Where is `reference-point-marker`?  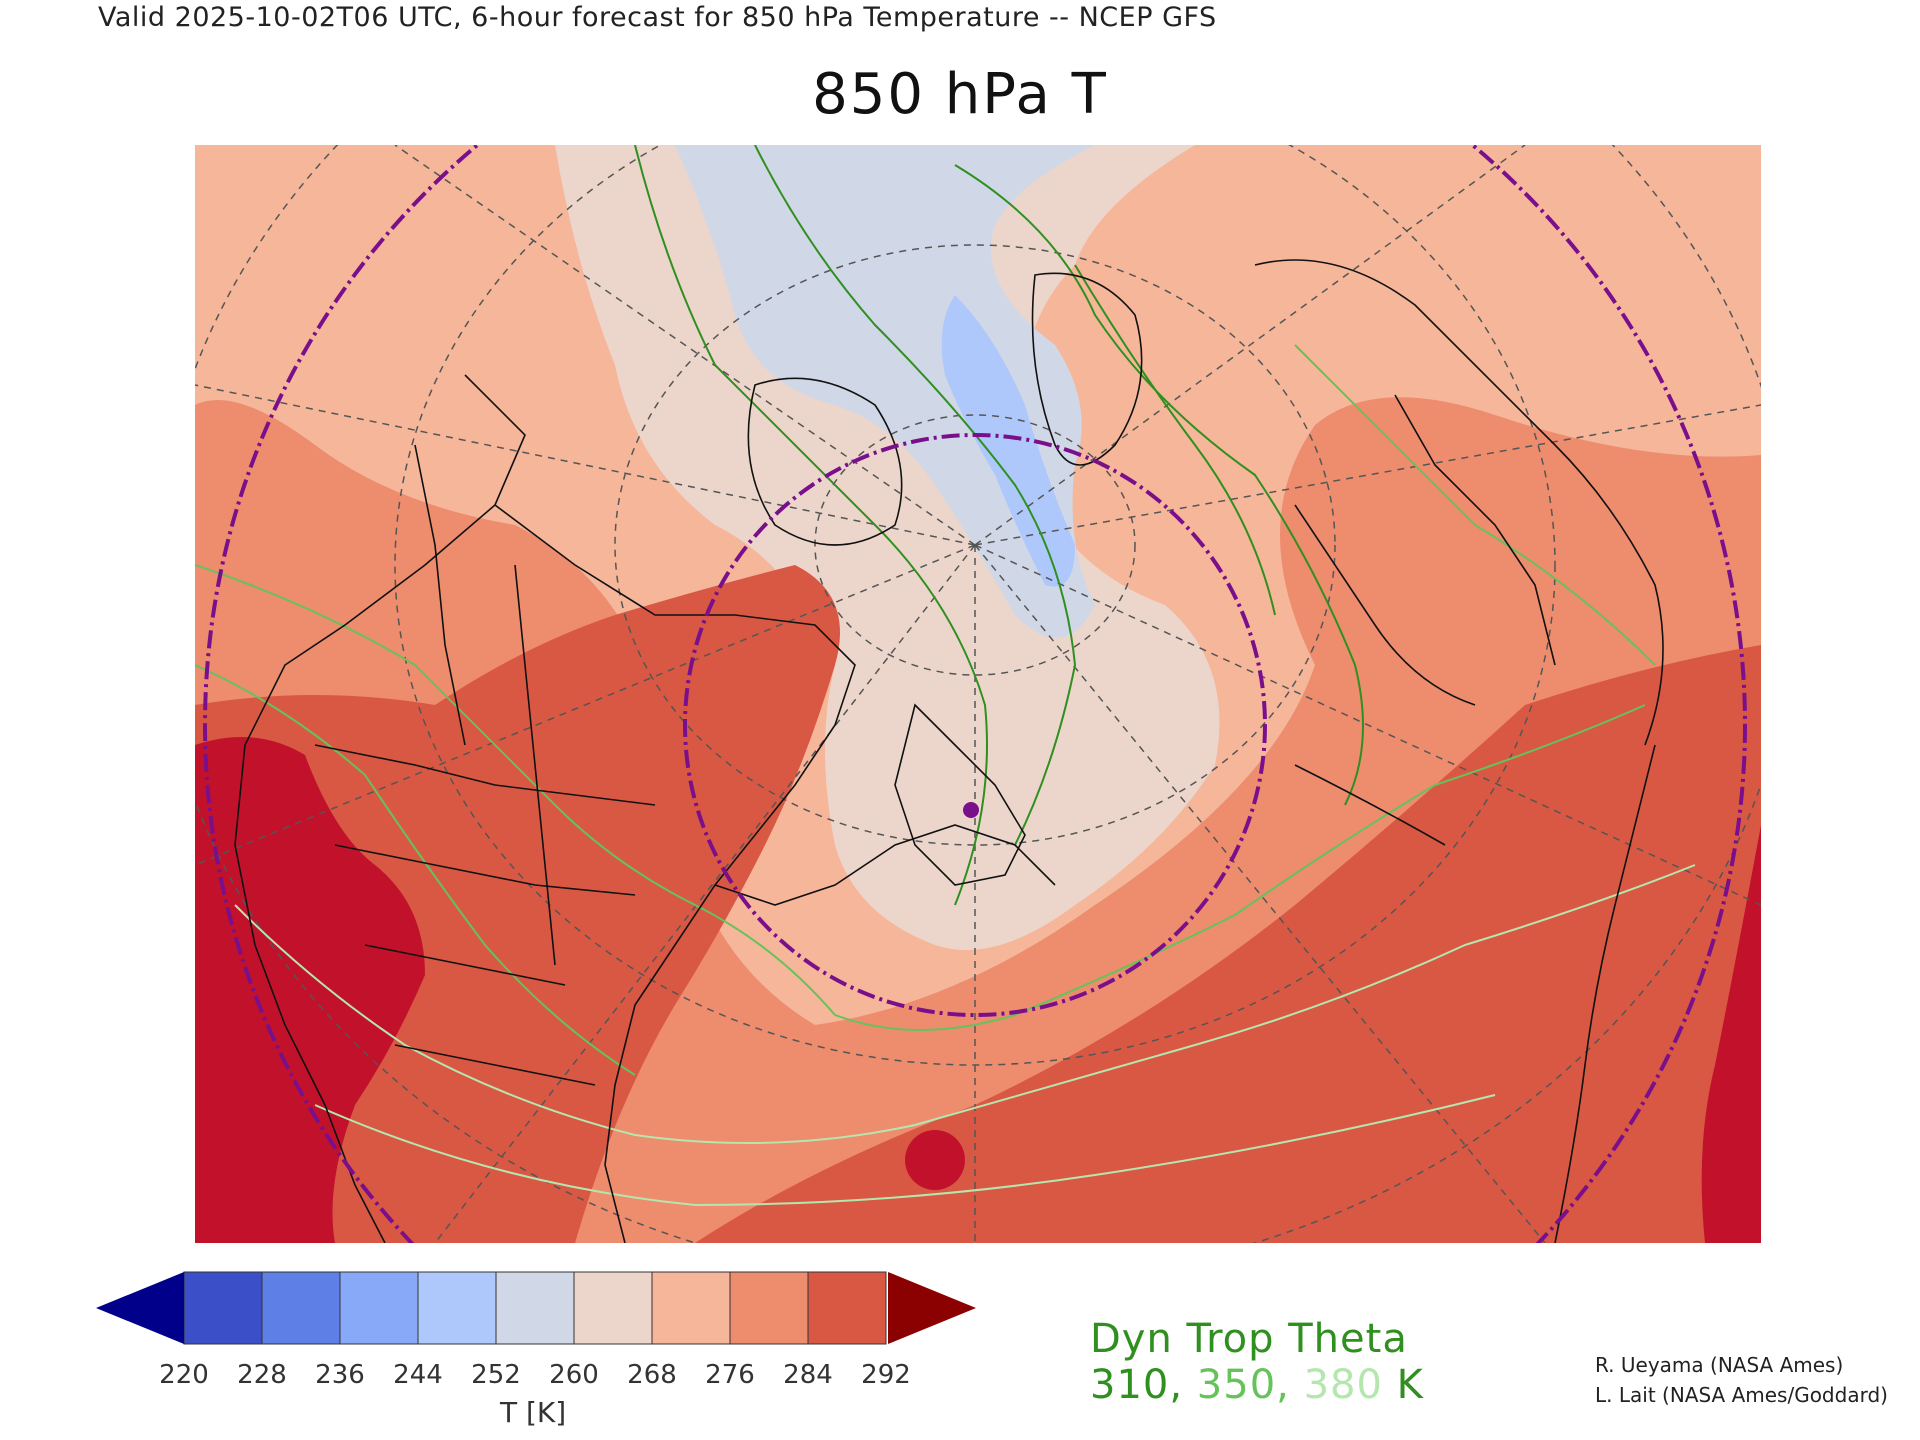 reference-point-marker is located at coordinates (971, 810).